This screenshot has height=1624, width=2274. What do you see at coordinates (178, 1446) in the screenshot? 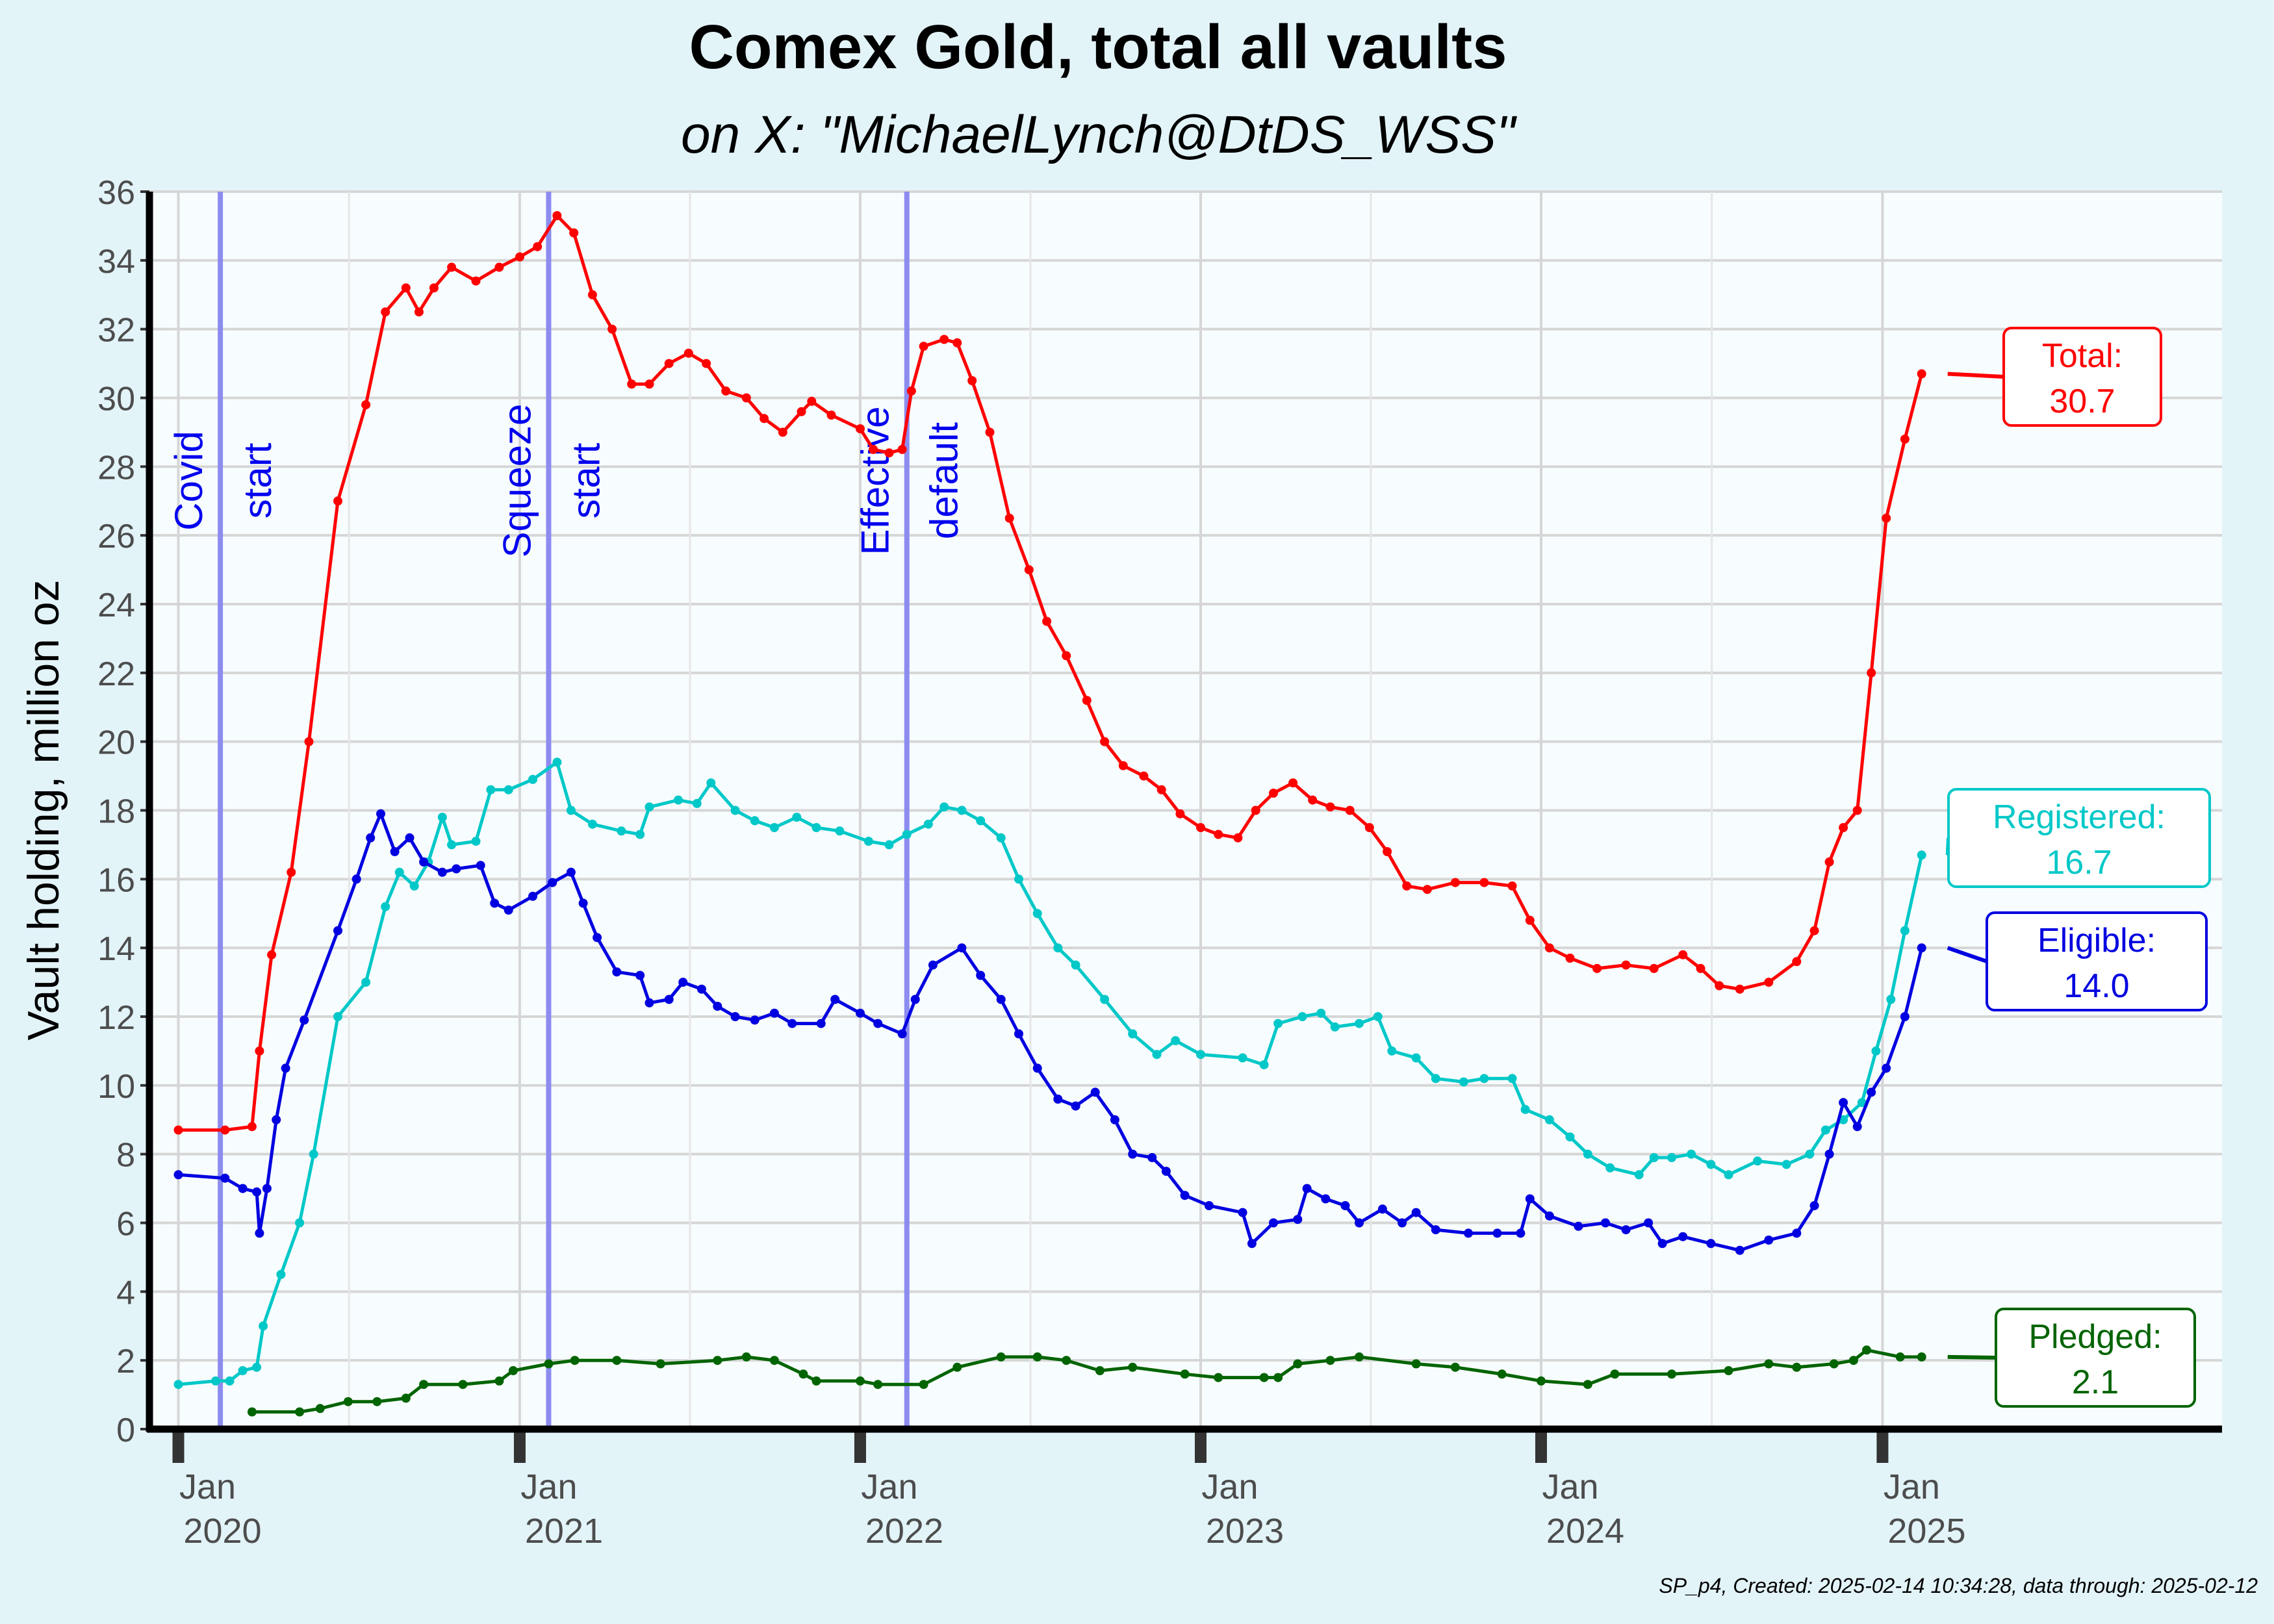
I see `x-tick` at bounding box center [178, 1446].